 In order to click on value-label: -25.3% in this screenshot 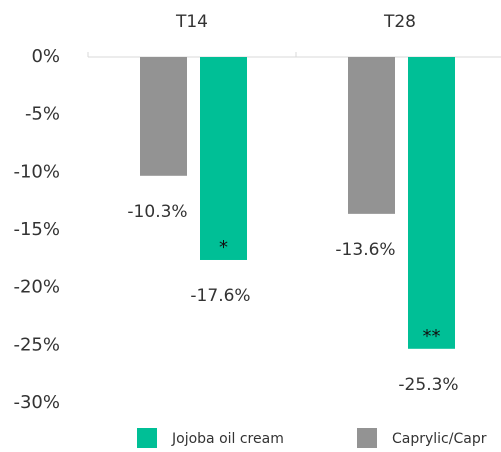, I will do `click(428, 385)`.